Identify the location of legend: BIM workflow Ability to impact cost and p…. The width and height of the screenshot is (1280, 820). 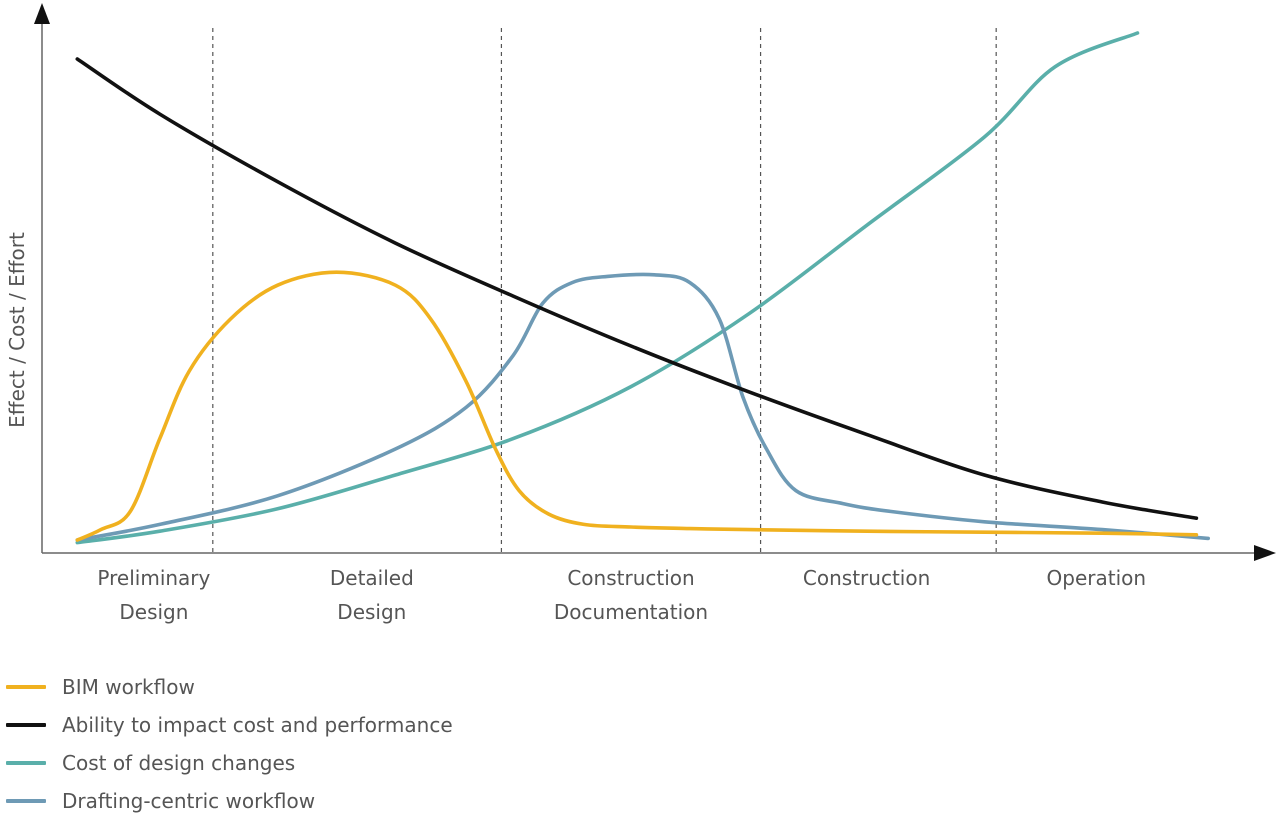
(266, 744).